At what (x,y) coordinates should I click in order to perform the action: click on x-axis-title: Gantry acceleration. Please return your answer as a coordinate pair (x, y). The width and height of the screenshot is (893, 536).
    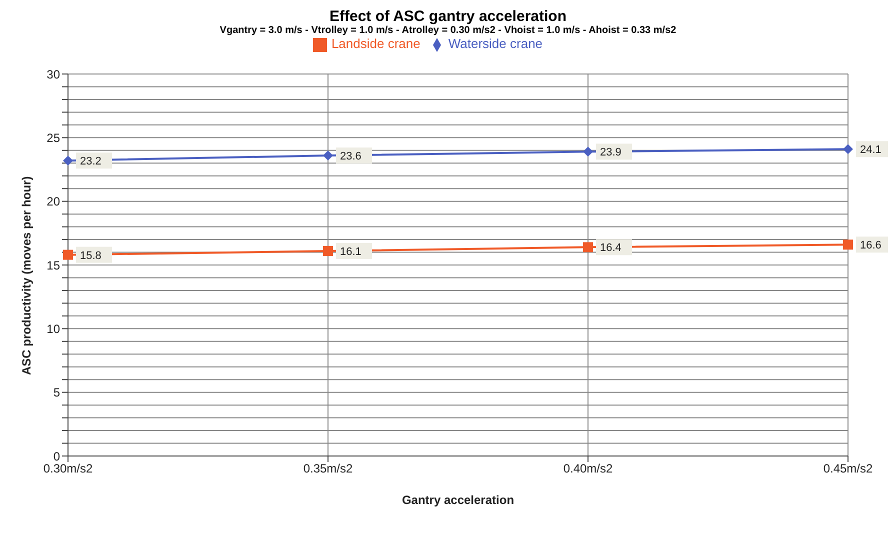
    Looking at the image, I should click on (458, 500).